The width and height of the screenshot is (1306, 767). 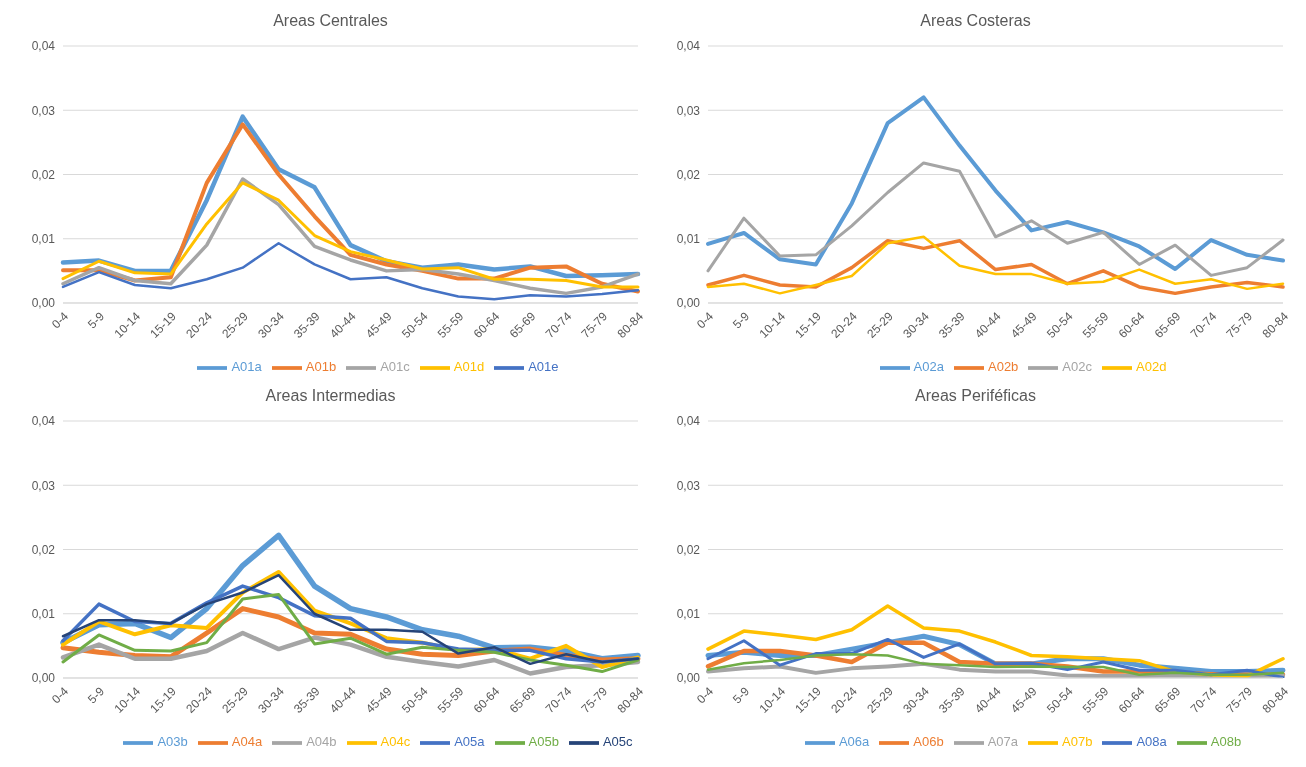 What do you see at coordinates (1151, 742) in the screenshot?
I see `legend-label: A08a` at bounding box center [1151, 742].